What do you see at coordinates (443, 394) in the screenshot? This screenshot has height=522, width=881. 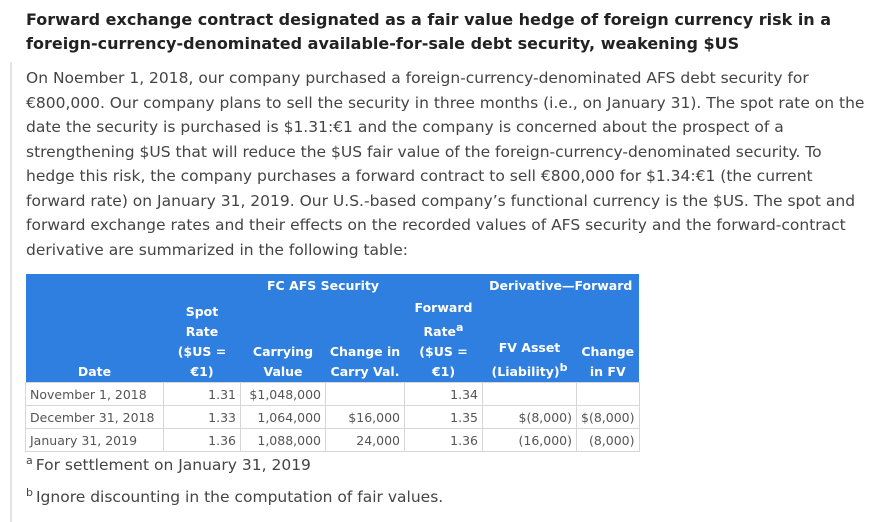 I see `table-cell: 1.34` at bounding box center [443, 394].